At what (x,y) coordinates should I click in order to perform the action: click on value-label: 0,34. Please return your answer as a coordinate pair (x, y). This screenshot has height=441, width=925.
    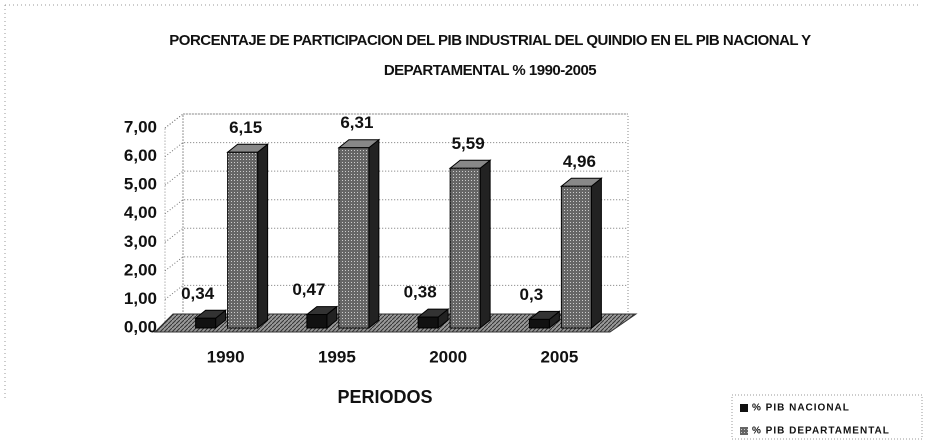
    Looking at the image, I should click on (198, 293).